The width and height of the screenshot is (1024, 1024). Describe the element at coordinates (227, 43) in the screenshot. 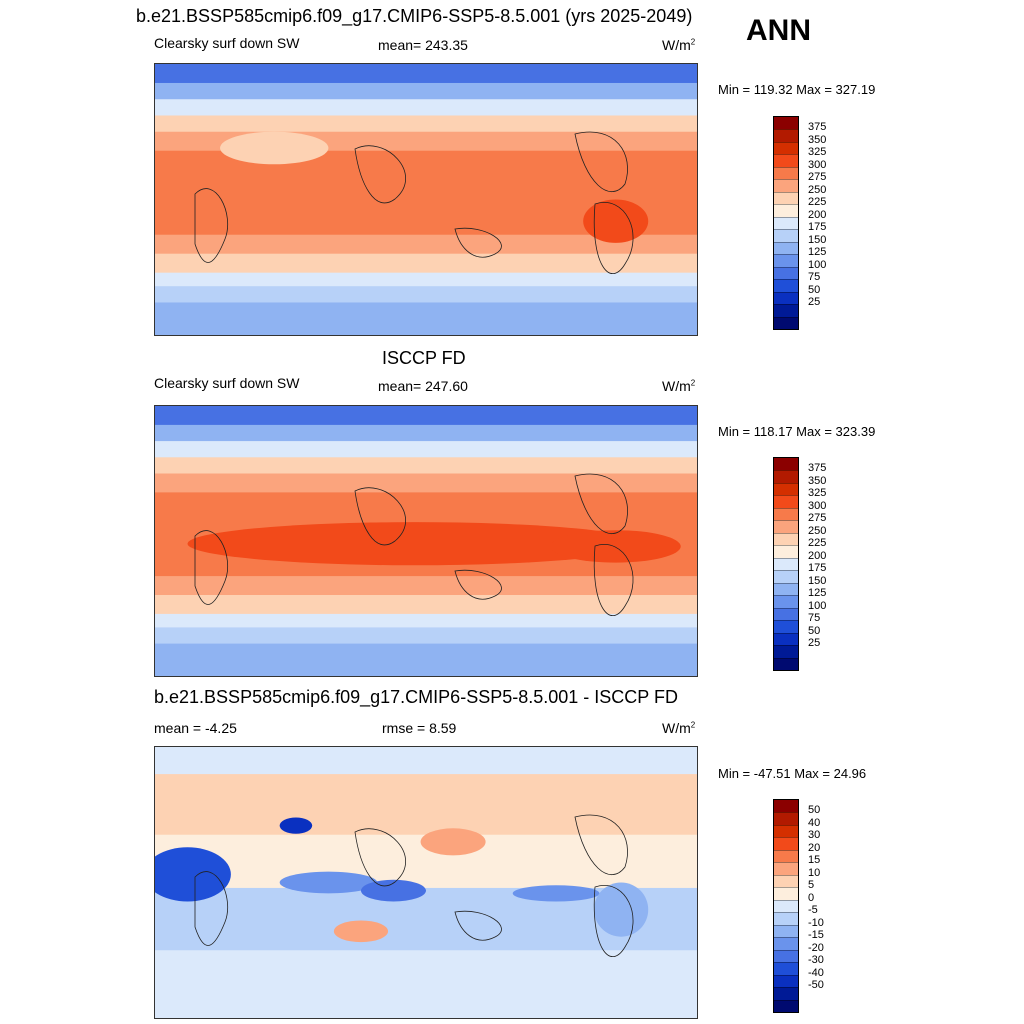

I see `panel1-variable-label: Clearsky surf down SW` at that location.